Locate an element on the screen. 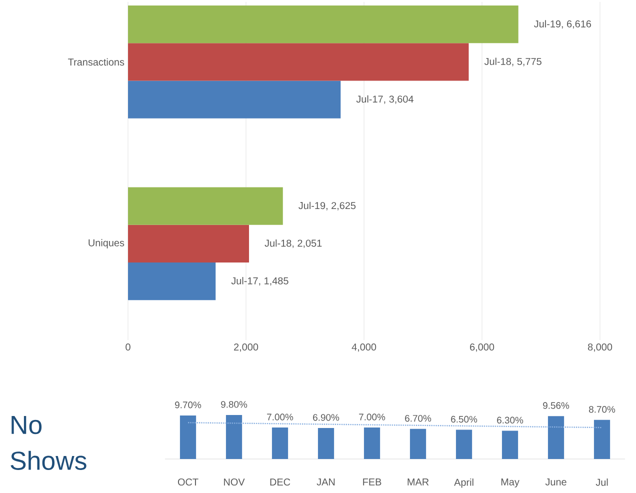 The image size is (636, 493). x-tick-label: 8,000 is located at coordinates (600, 348).